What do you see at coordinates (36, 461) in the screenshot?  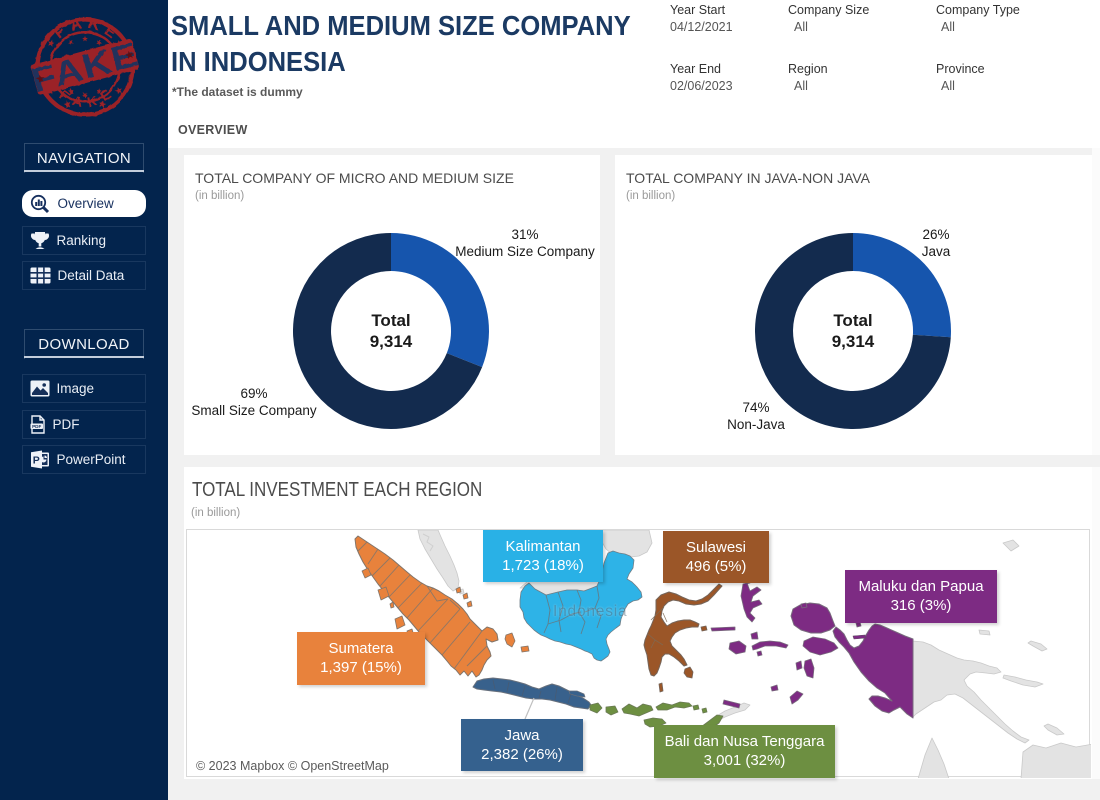 I see `svg-text: P` at bounding box center [36, 461].